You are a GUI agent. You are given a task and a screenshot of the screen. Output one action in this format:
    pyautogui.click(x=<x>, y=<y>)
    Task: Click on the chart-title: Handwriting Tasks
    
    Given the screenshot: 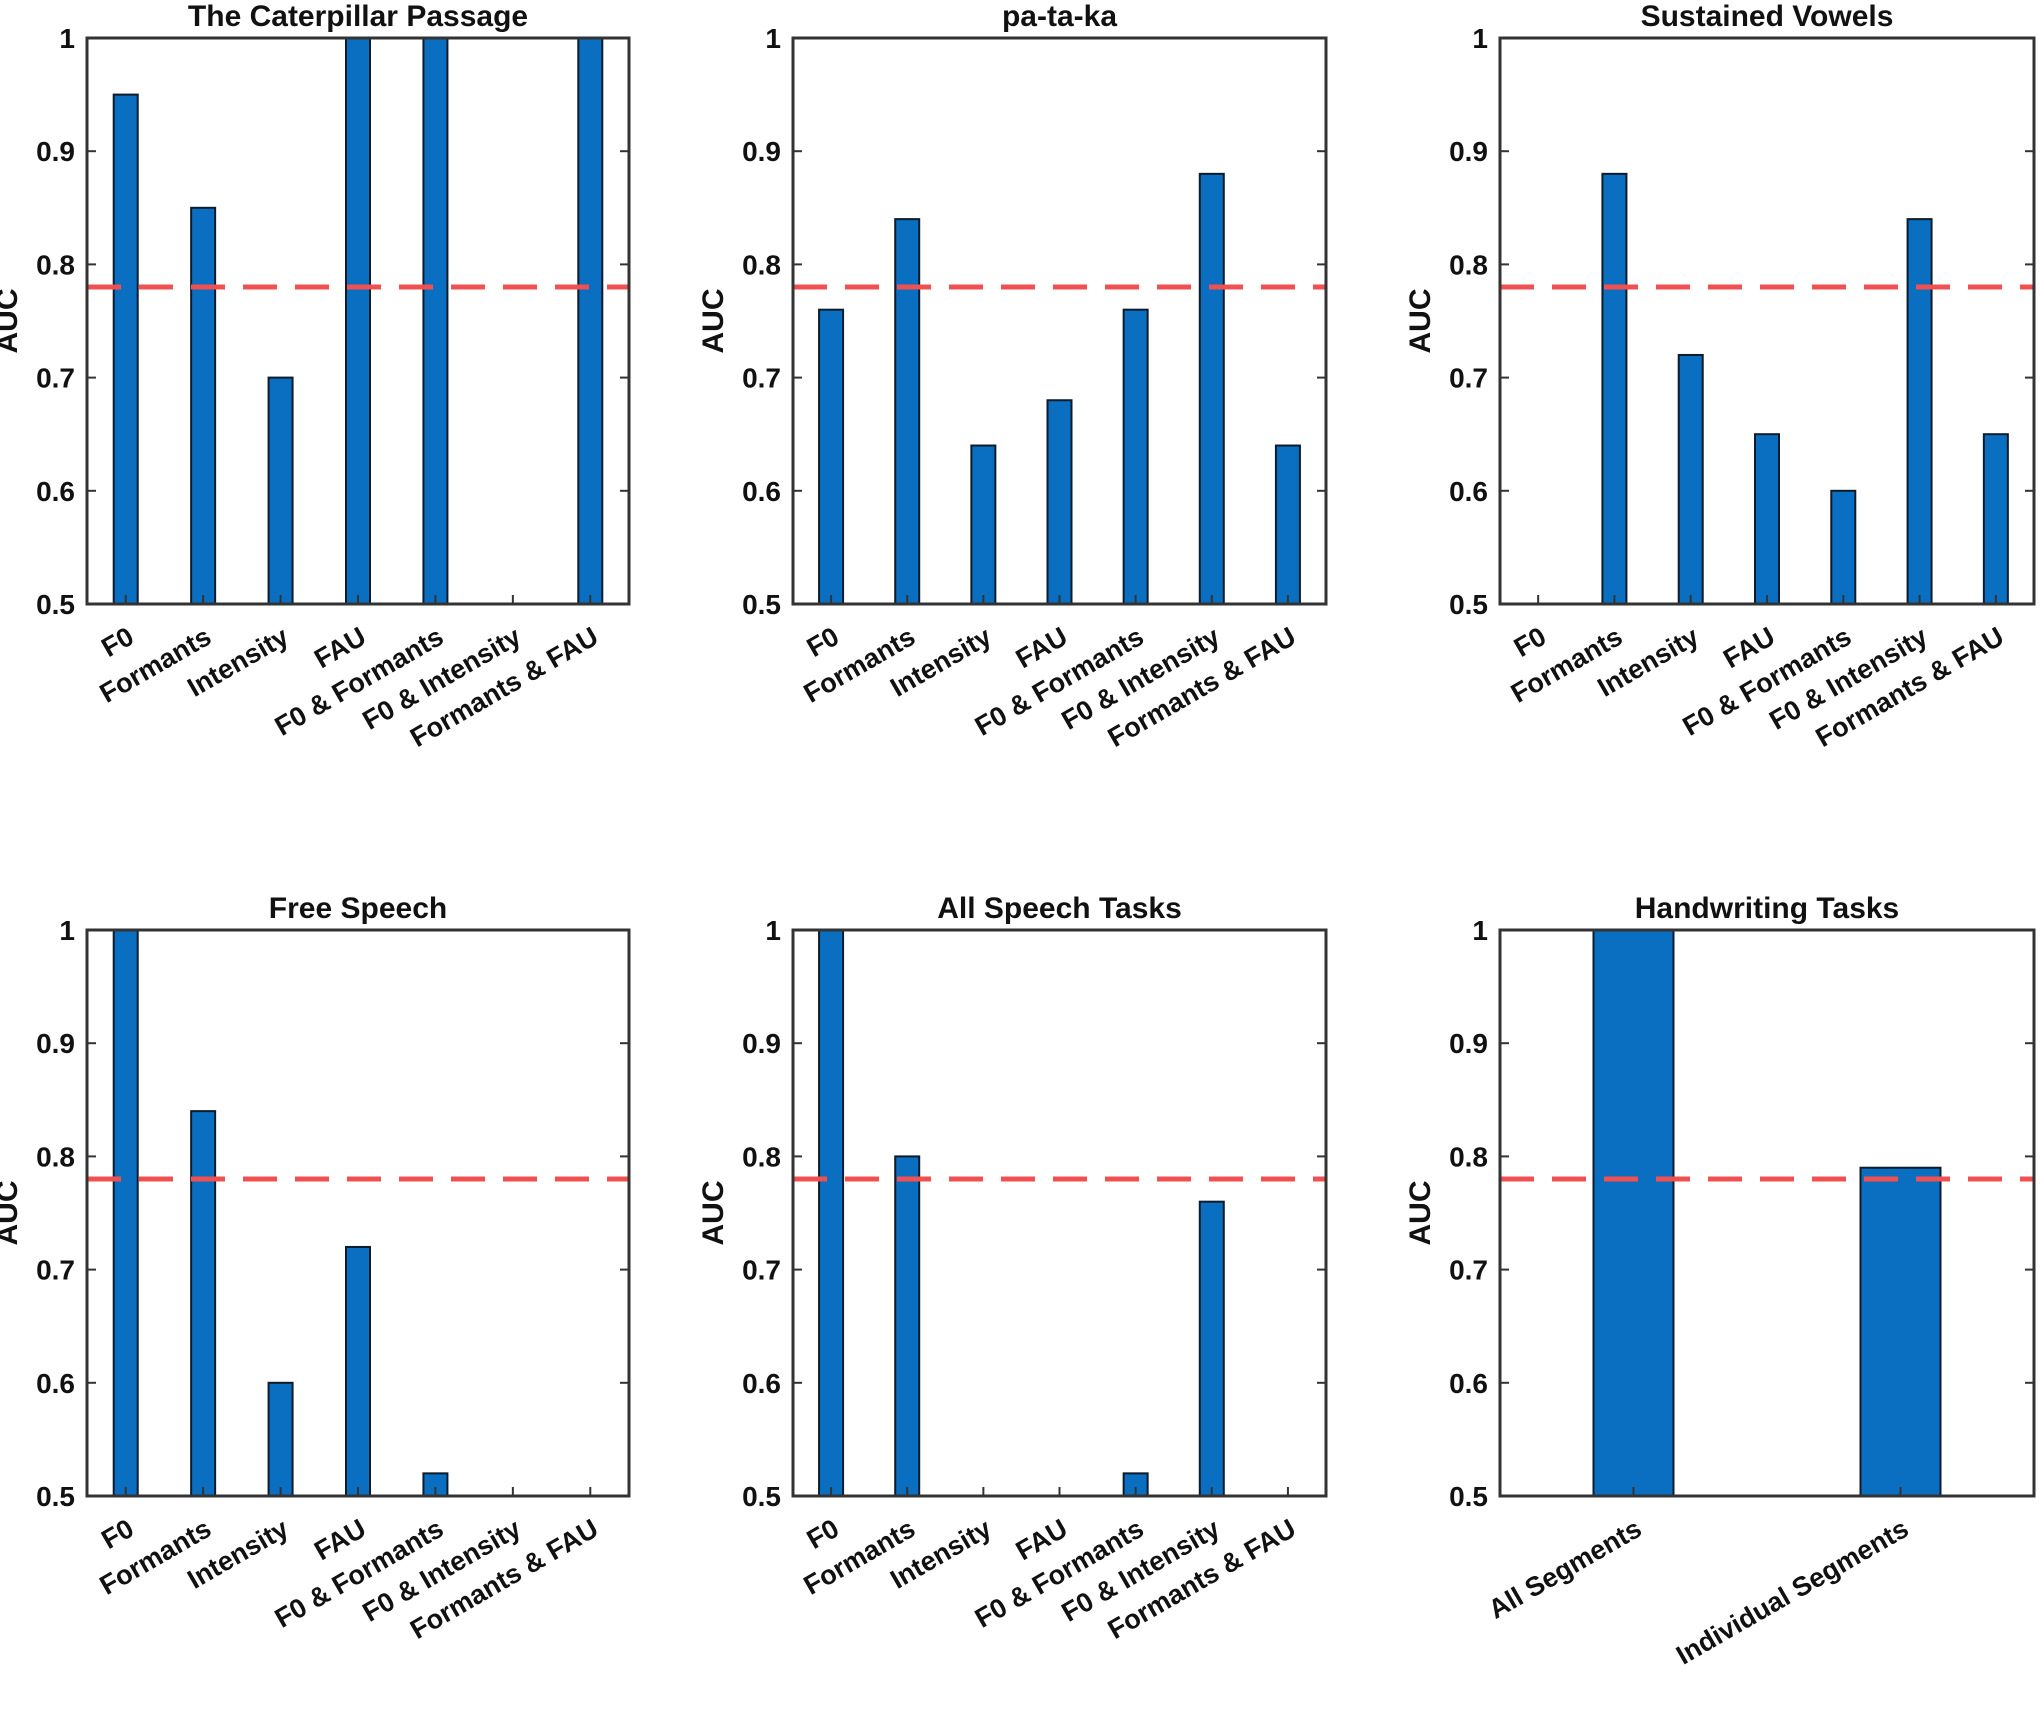 What is the action you would take?
    pyautogui.click(x=1767, y=908)
    